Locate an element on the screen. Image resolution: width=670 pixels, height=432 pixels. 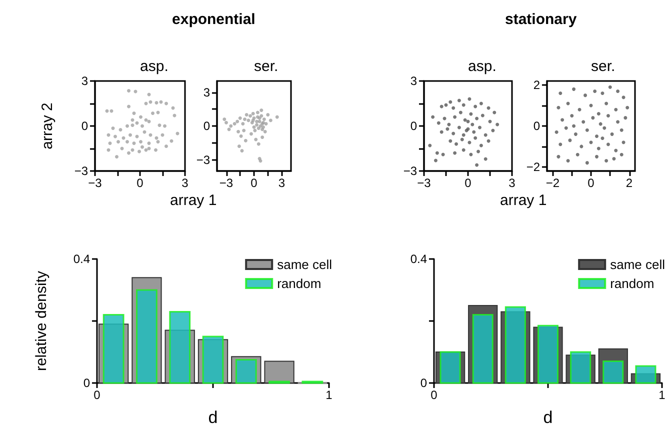
text: stationary is located at coordinates (541, 19).